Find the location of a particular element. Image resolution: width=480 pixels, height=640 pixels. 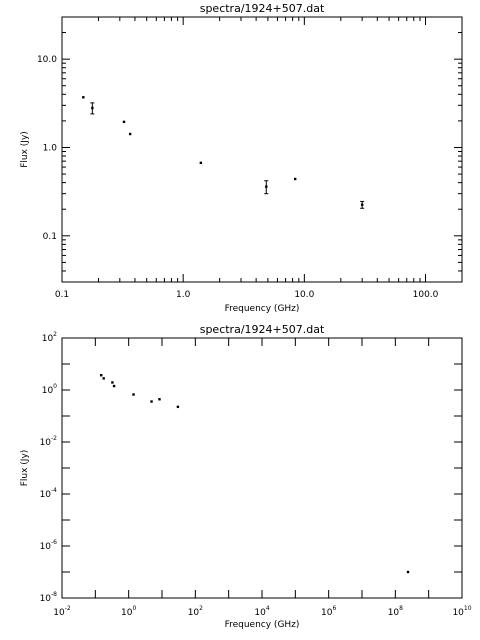

y-tick-label: 0.1 is located at coordinates (50, 237).